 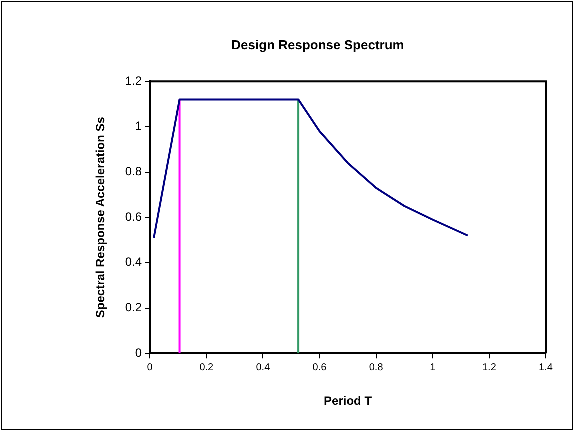 I want to click on x-tick-label: 0.8, so click(x=376, y=368).